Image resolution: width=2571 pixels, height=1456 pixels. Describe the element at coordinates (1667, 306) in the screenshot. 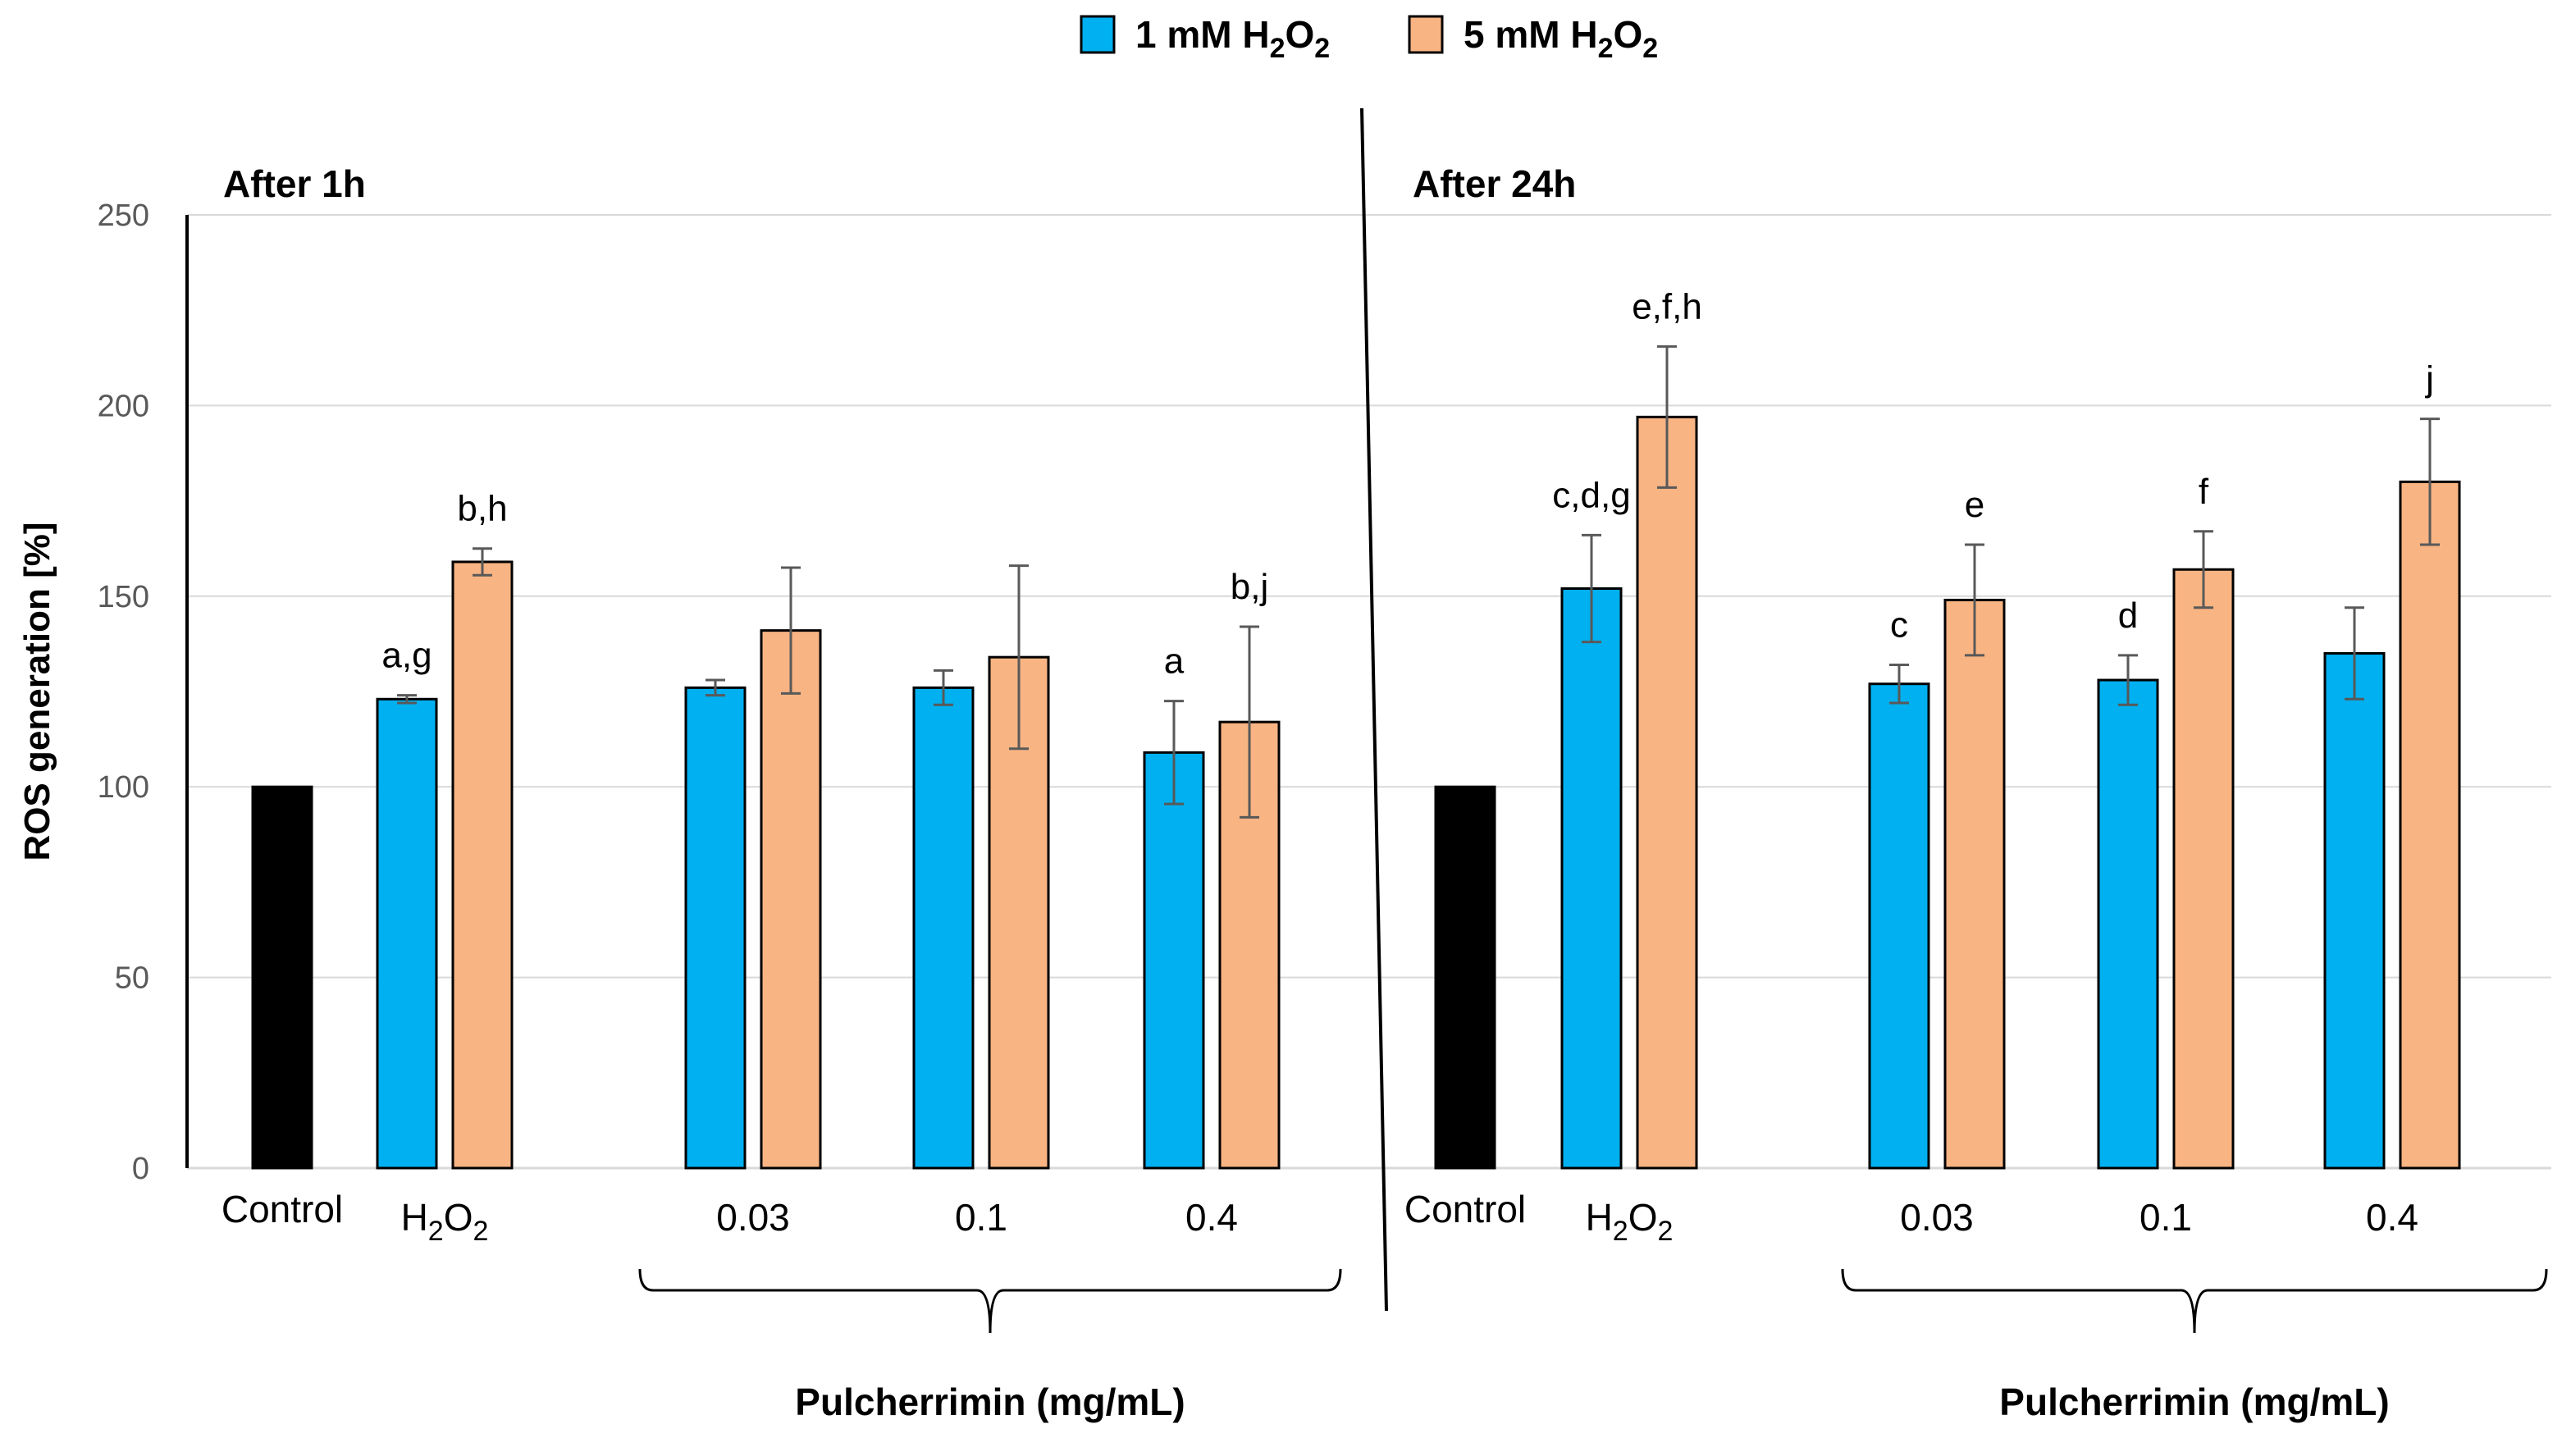

I see `significance-letter: e,f,h` at that location.